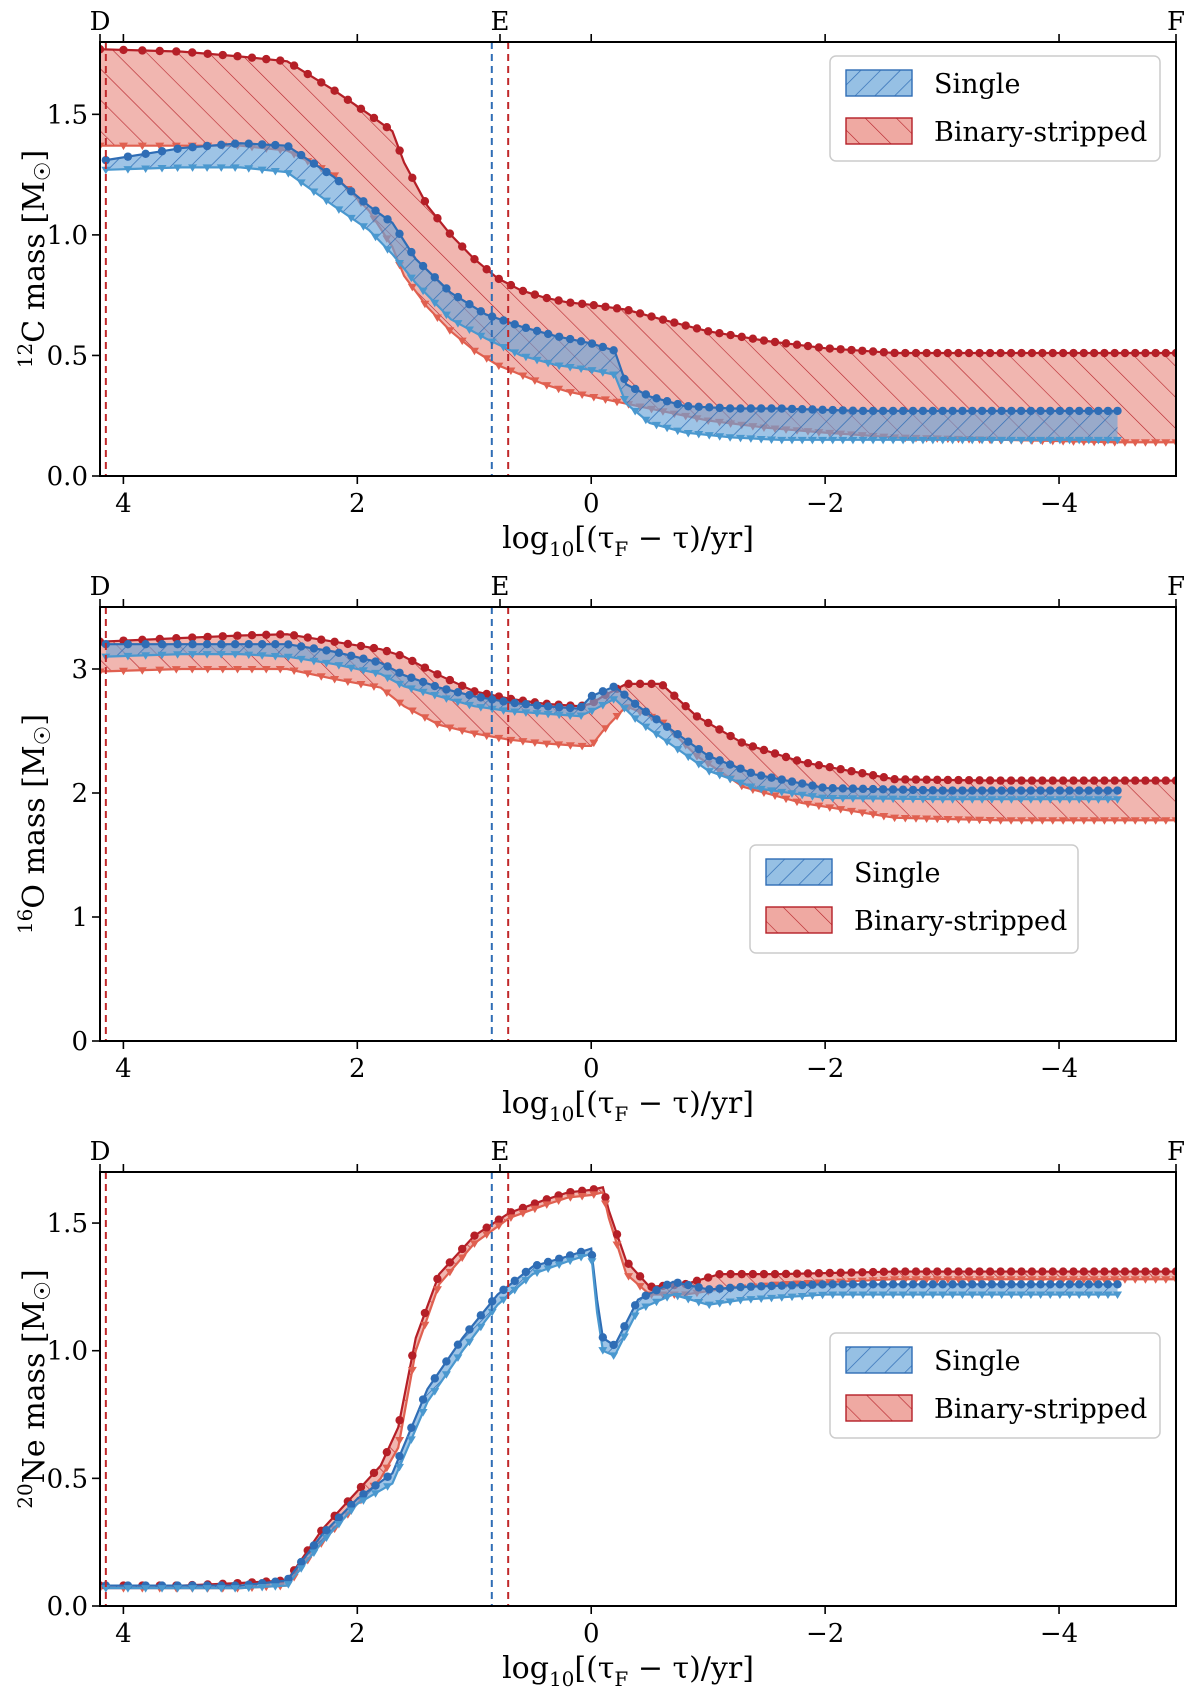 This screenshot has width=1200, height=1689. Describe the element at coordinates (621, 549) in the screenshot. I see `x-label-sub2: F` at that location.